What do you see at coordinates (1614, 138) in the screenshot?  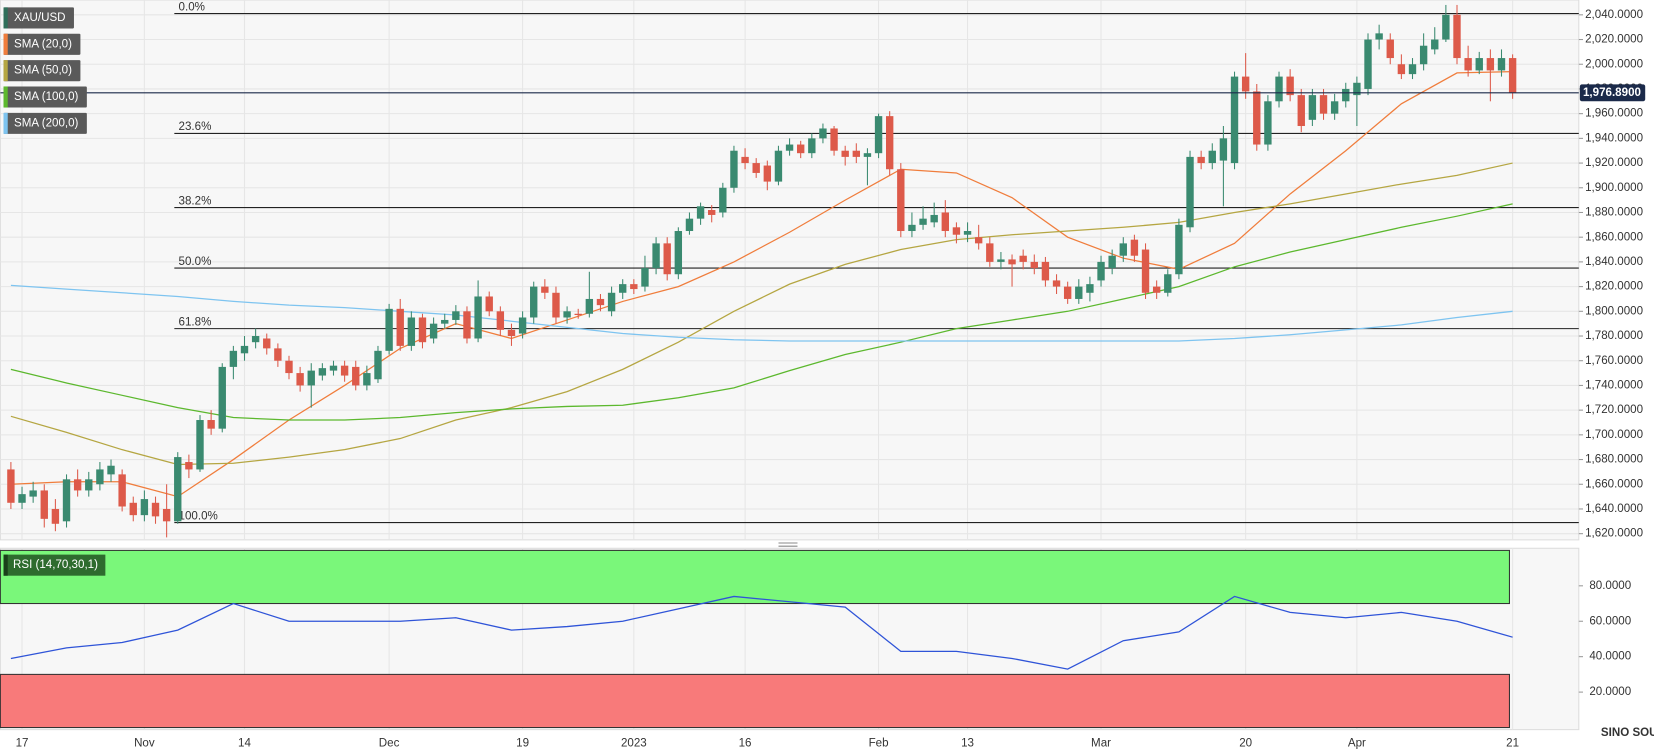 I see `y-tick-label: 1,940.0000` at bounding box center [1614, 138].